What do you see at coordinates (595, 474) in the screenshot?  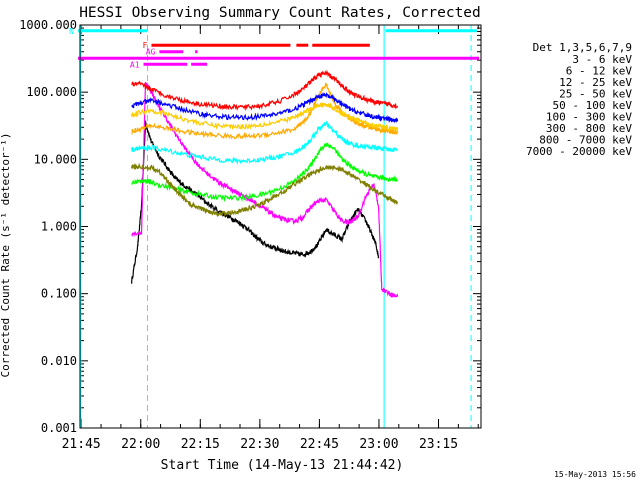 I see `footer-timestamp: 15-May-2013 15:56` at bounding box center [595, 474].